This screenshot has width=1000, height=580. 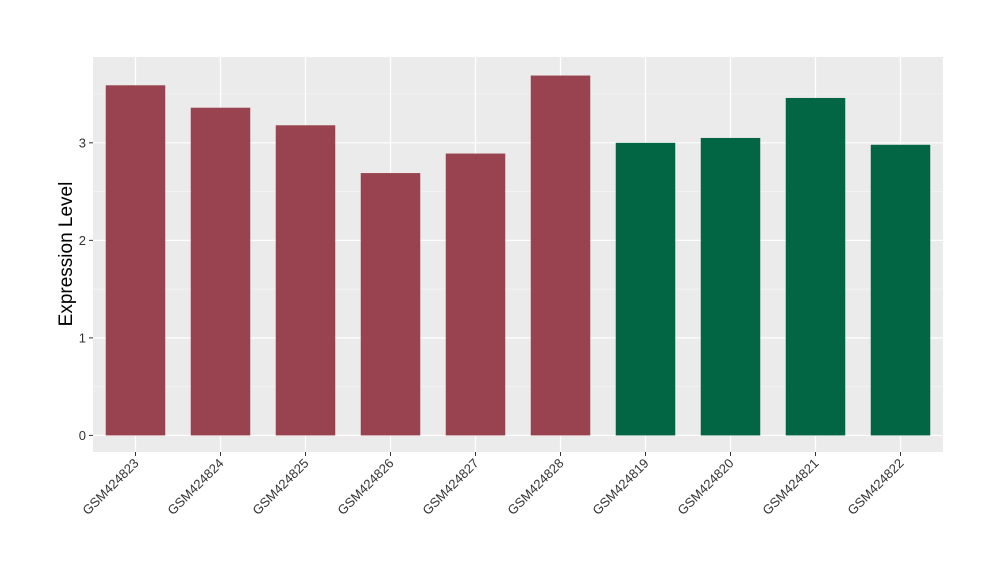 I want to click on x-tick-label: GSM424827, so click(x=450, y=487).